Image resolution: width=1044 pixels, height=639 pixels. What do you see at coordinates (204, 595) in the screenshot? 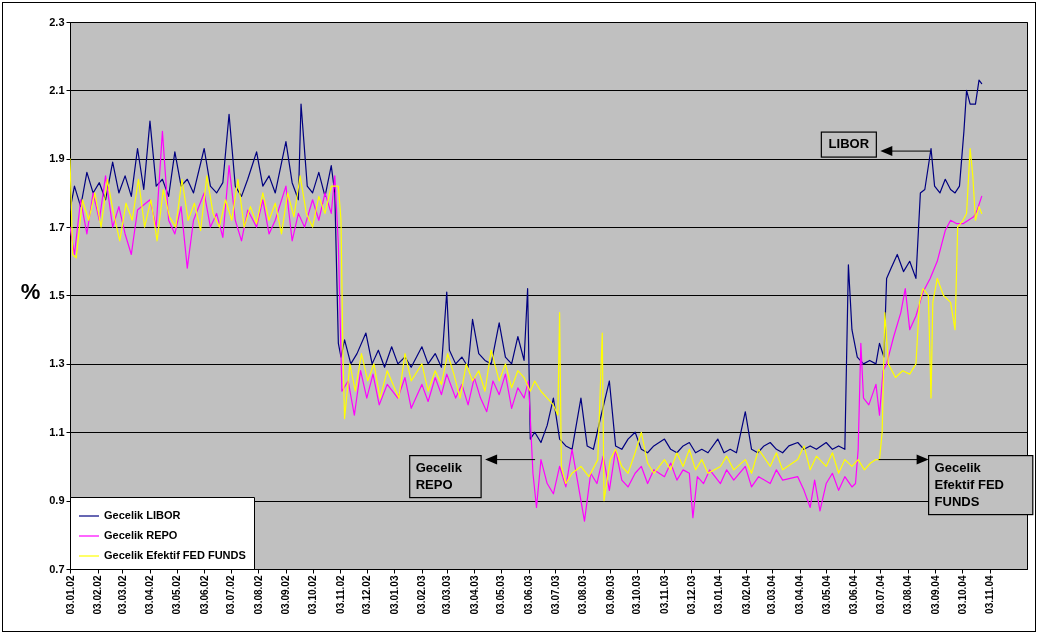
I see `x-tick-label: 03.06.02` at bounding box center [204, 595].